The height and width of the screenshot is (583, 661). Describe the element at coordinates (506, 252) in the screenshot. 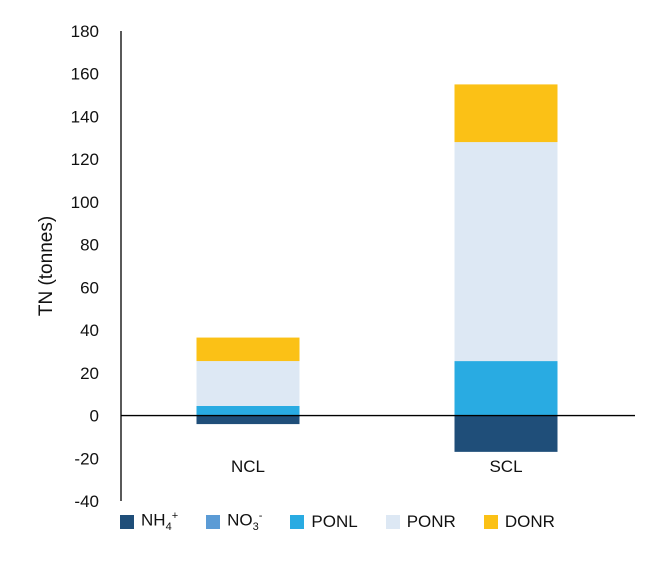

I see `bar-scl-ponr` at that location.